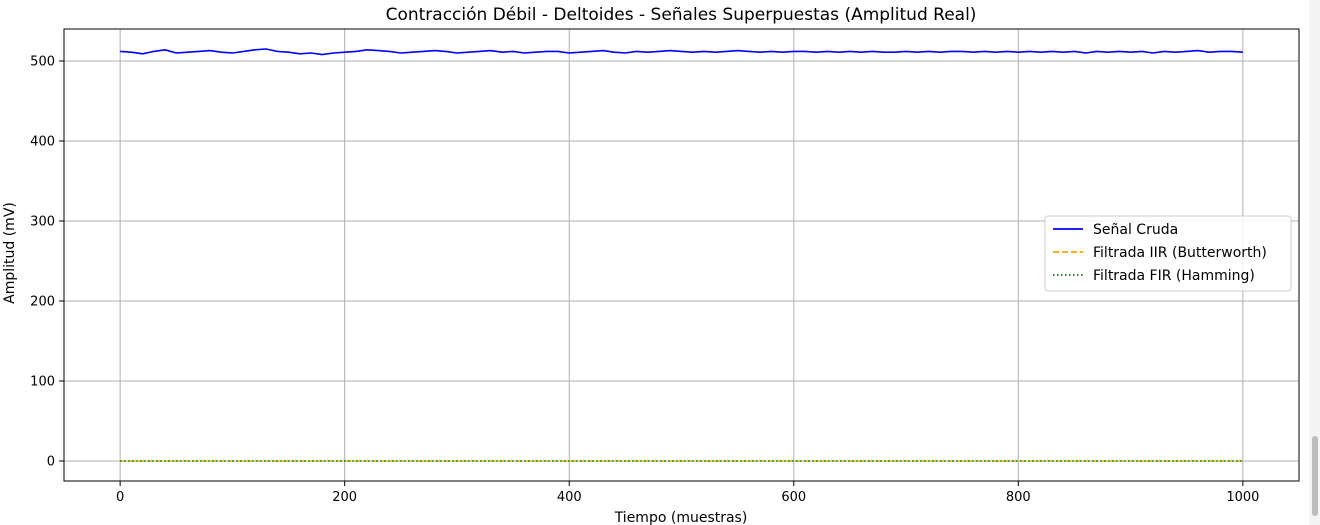 This screenshot has width=1320, height=525. I want to click on legend-label-0: Señal Cruda, so click(1135, 230).